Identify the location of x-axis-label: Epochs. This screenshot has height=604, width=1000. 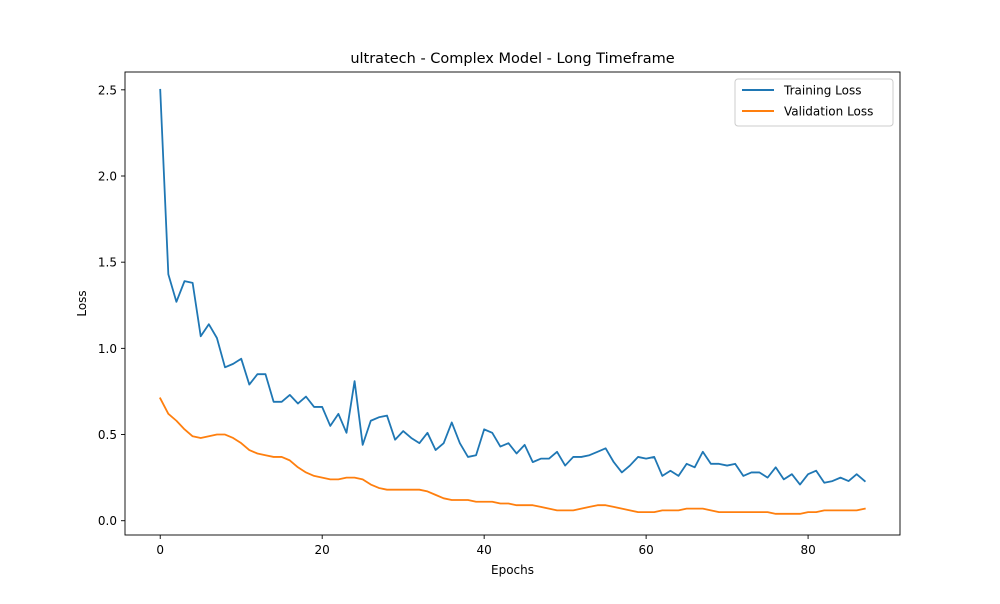
(512, 570).